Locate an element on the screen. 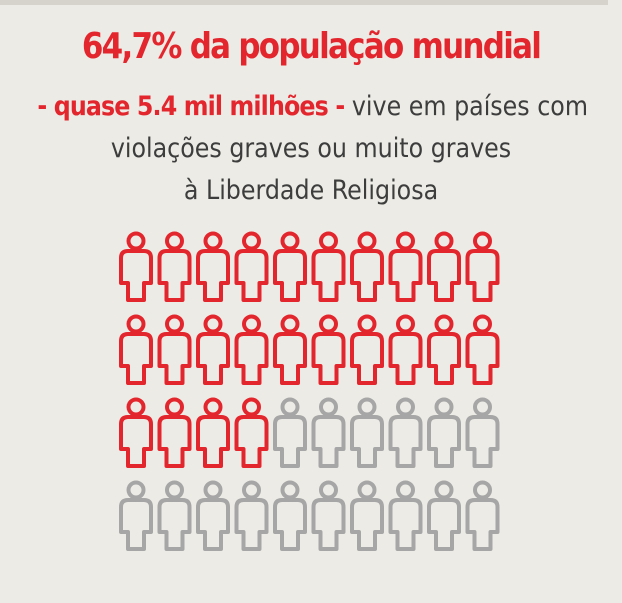  subtitle-line-3: à Liberdade Religiosa is located at coordinates (311, 190).